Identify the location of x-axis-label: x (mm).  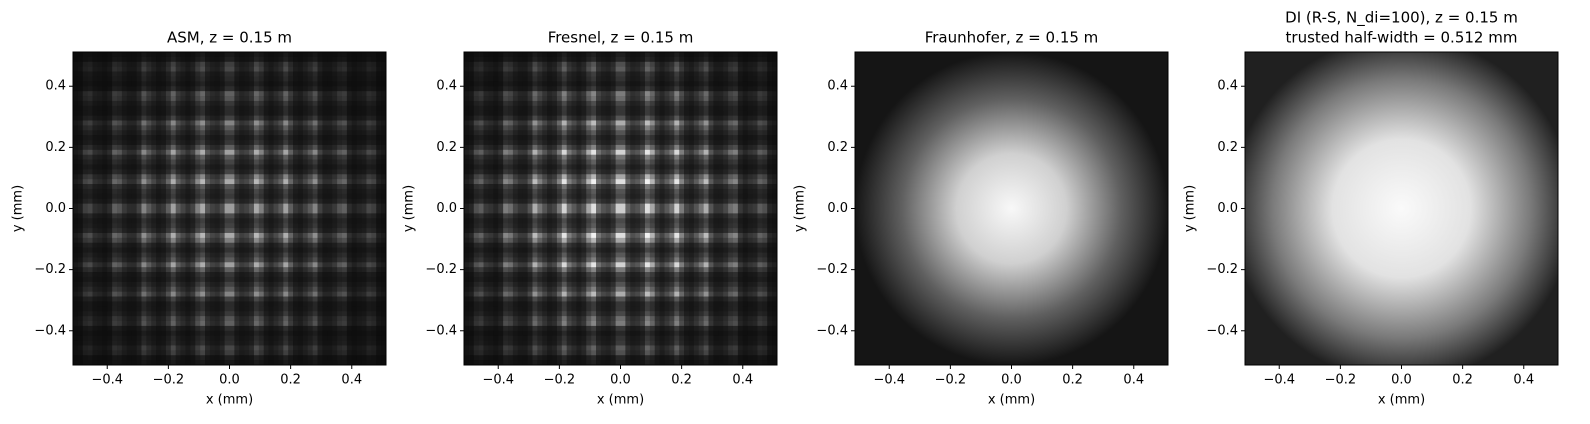
(229, 400).